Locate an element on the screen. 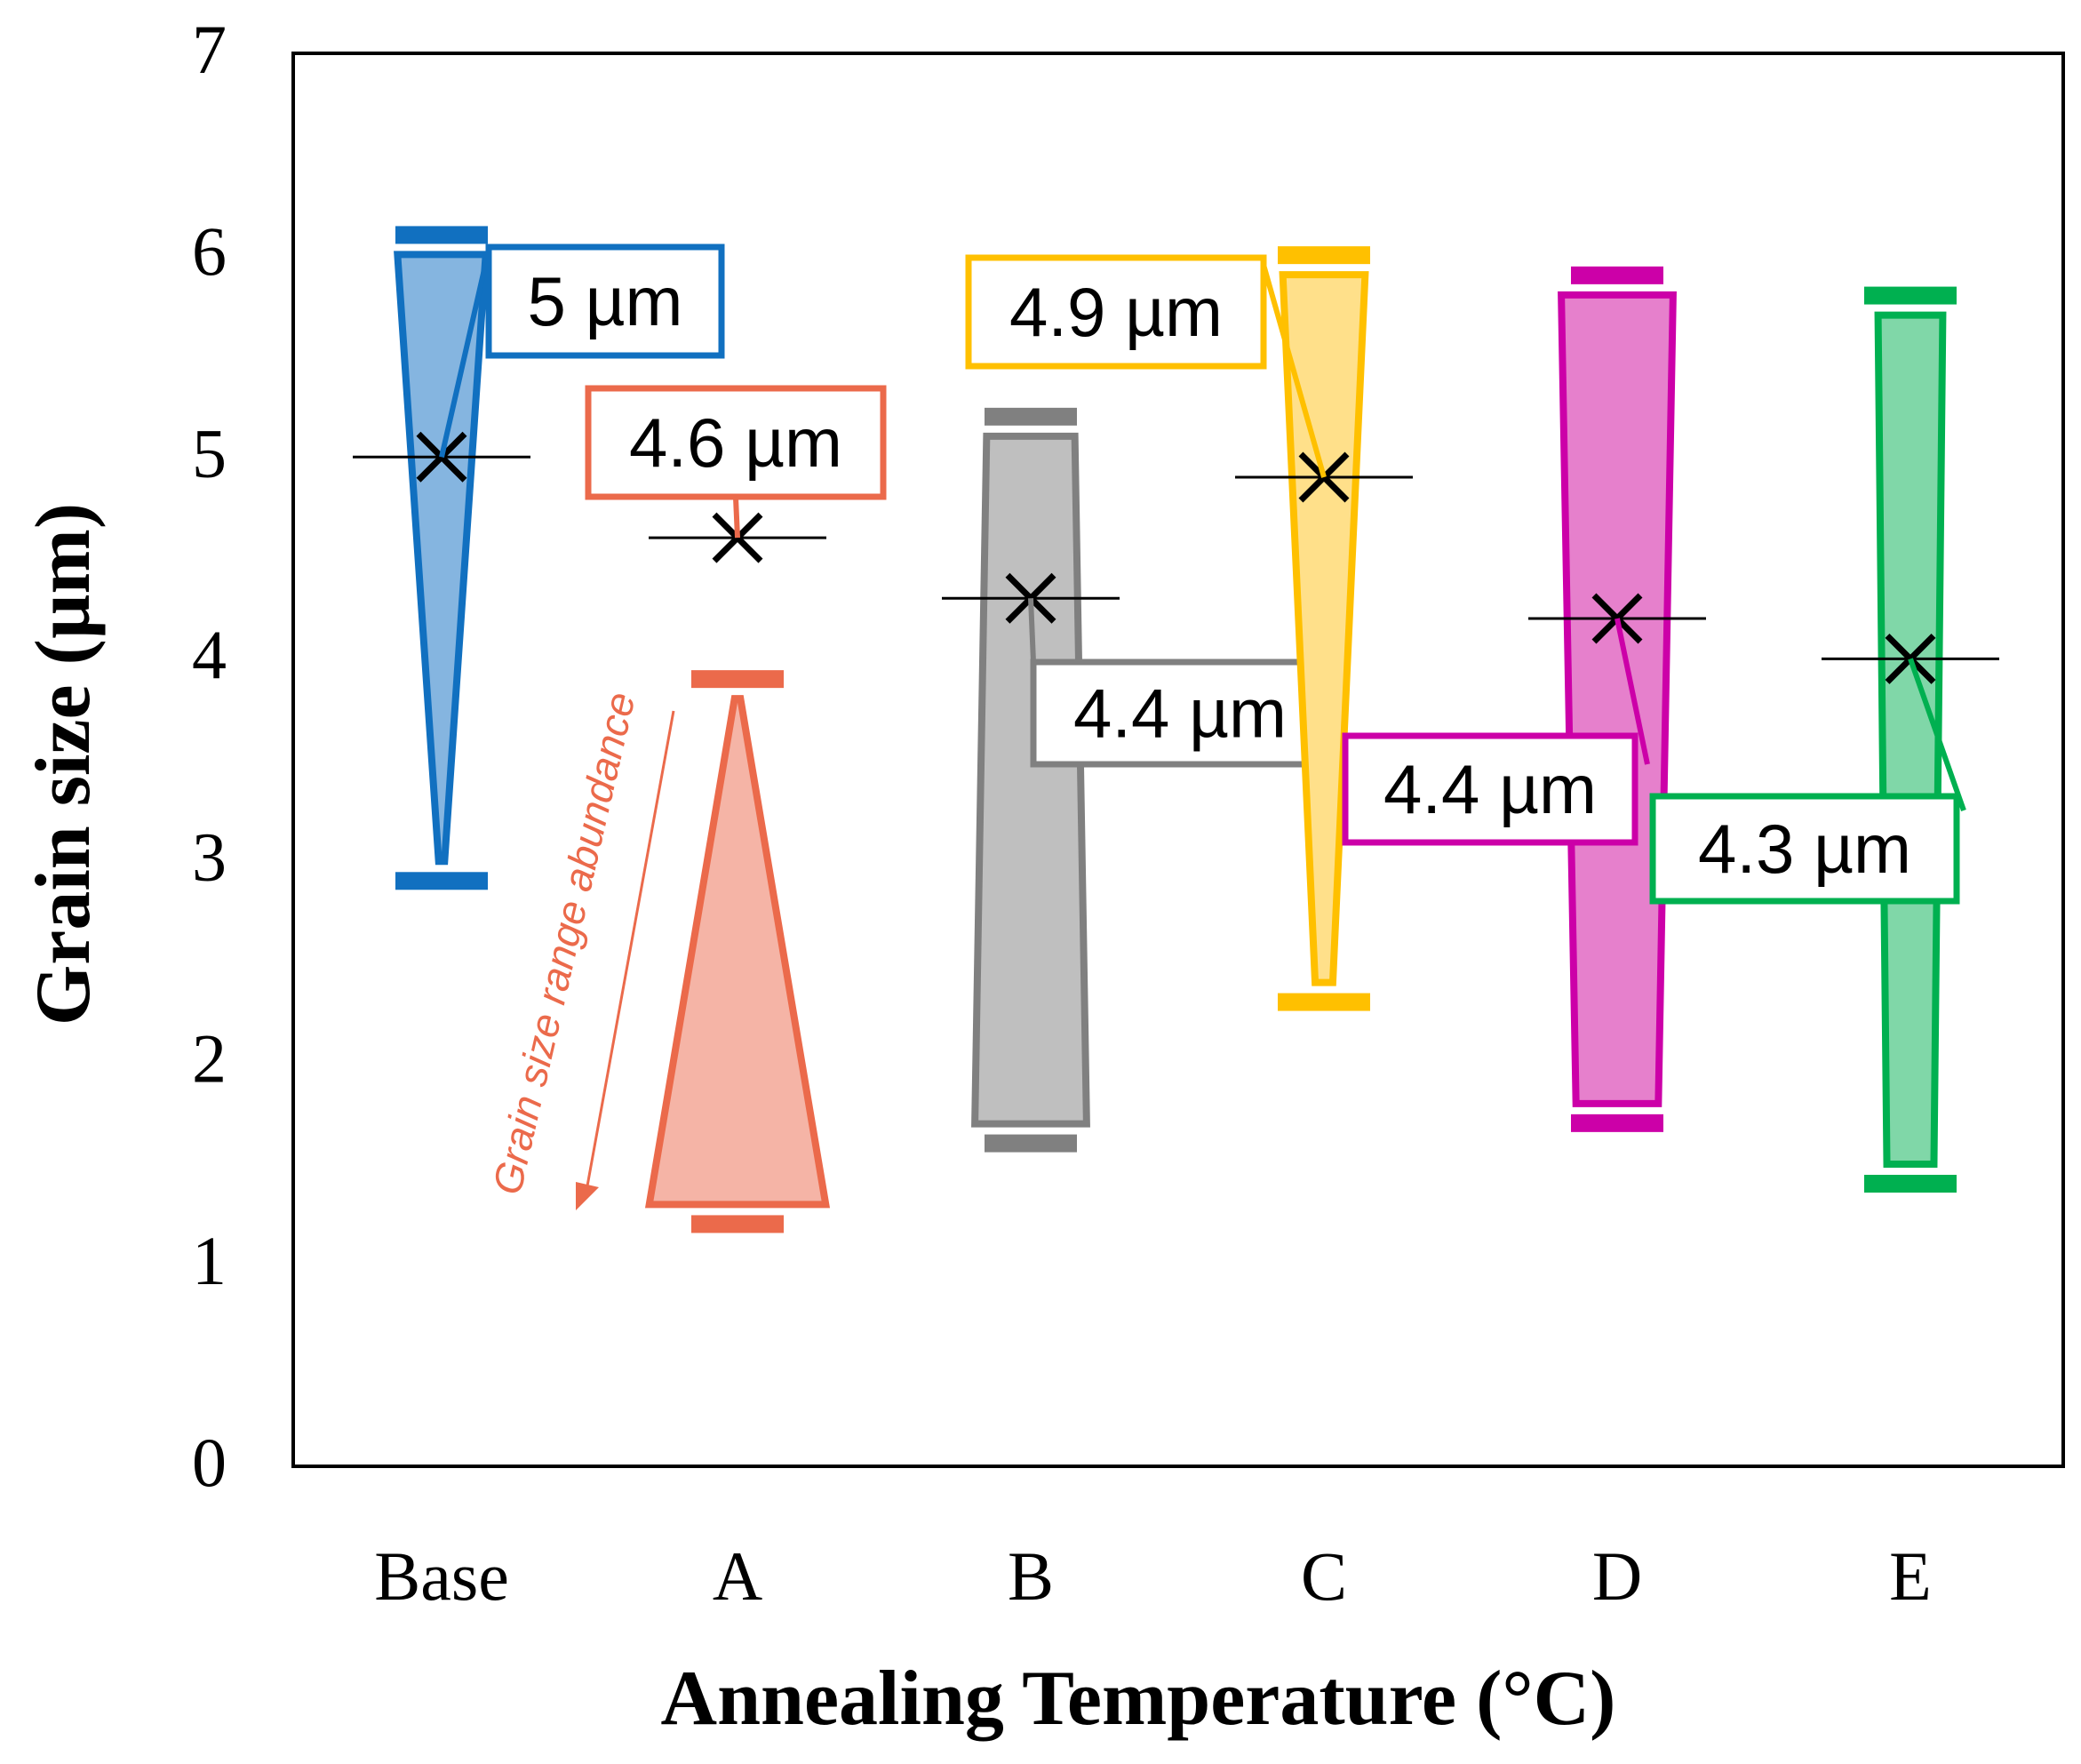 The width and height of the screenshot is (2081, 1764). violin-e is located at coordinates (1910, 739).